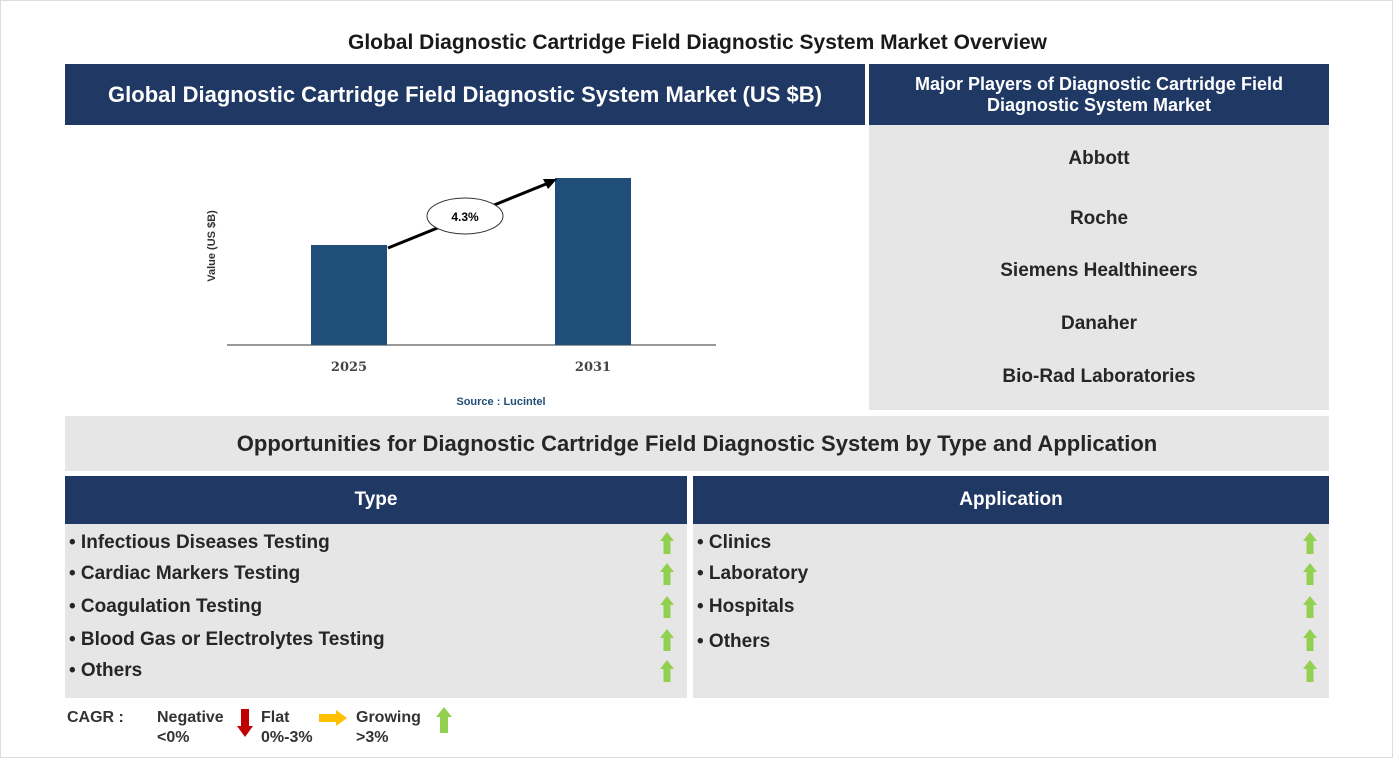 This screenshot has height=758, width=1393. I want to click on right-arrow-icon, so click(333, 718).